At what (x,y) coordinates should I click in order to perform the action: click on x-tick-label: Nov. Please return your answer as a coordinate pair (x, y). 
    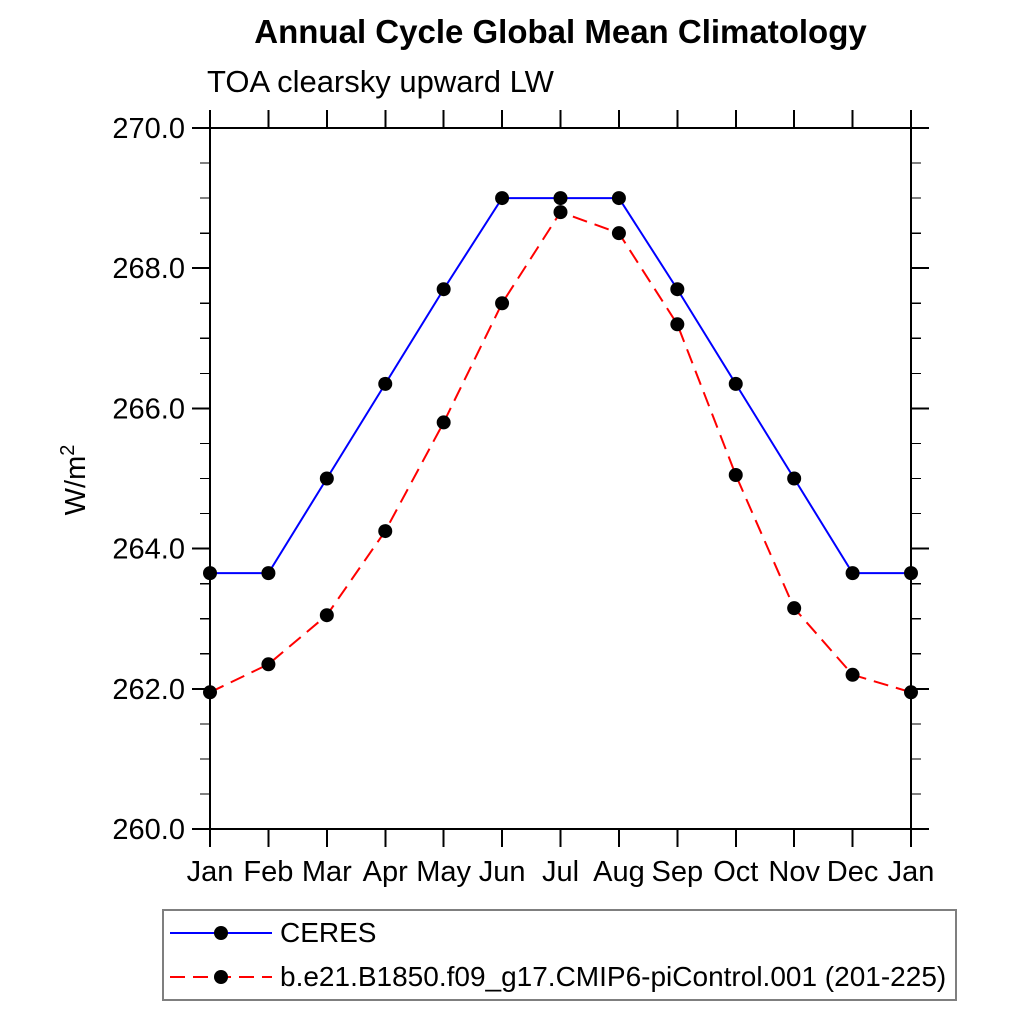
    Looking at the image, I should click on (794, 872).